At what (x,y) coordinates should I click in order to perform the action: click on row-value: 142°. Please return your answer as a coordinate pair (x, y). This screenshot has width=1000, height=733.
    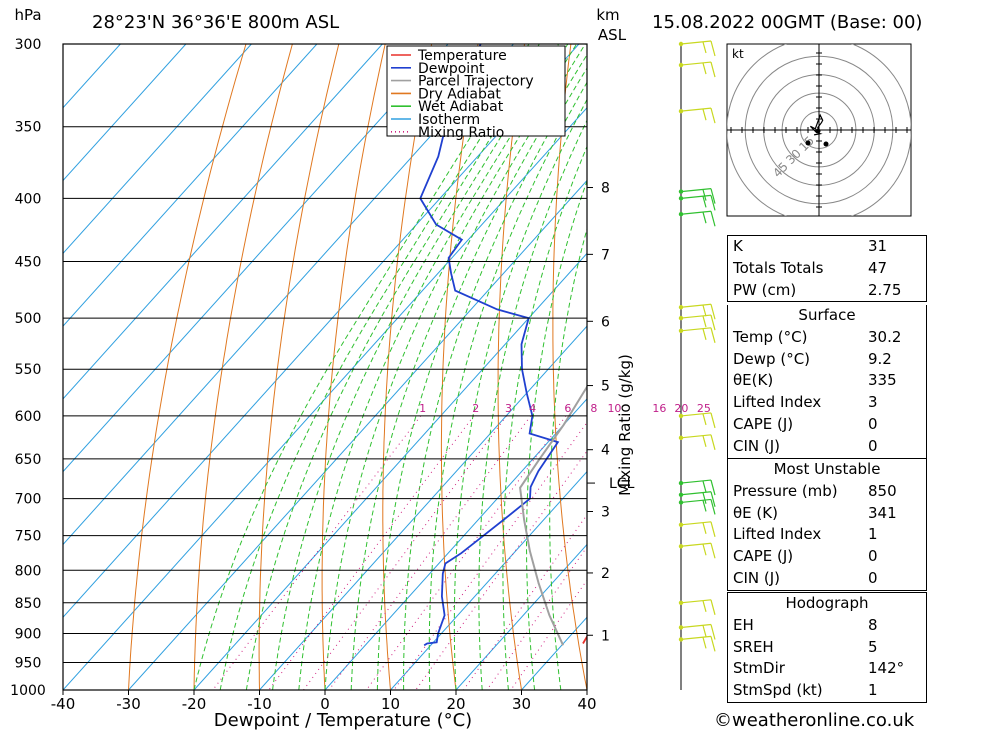
    Looking at the image, I should click on (886, 668).